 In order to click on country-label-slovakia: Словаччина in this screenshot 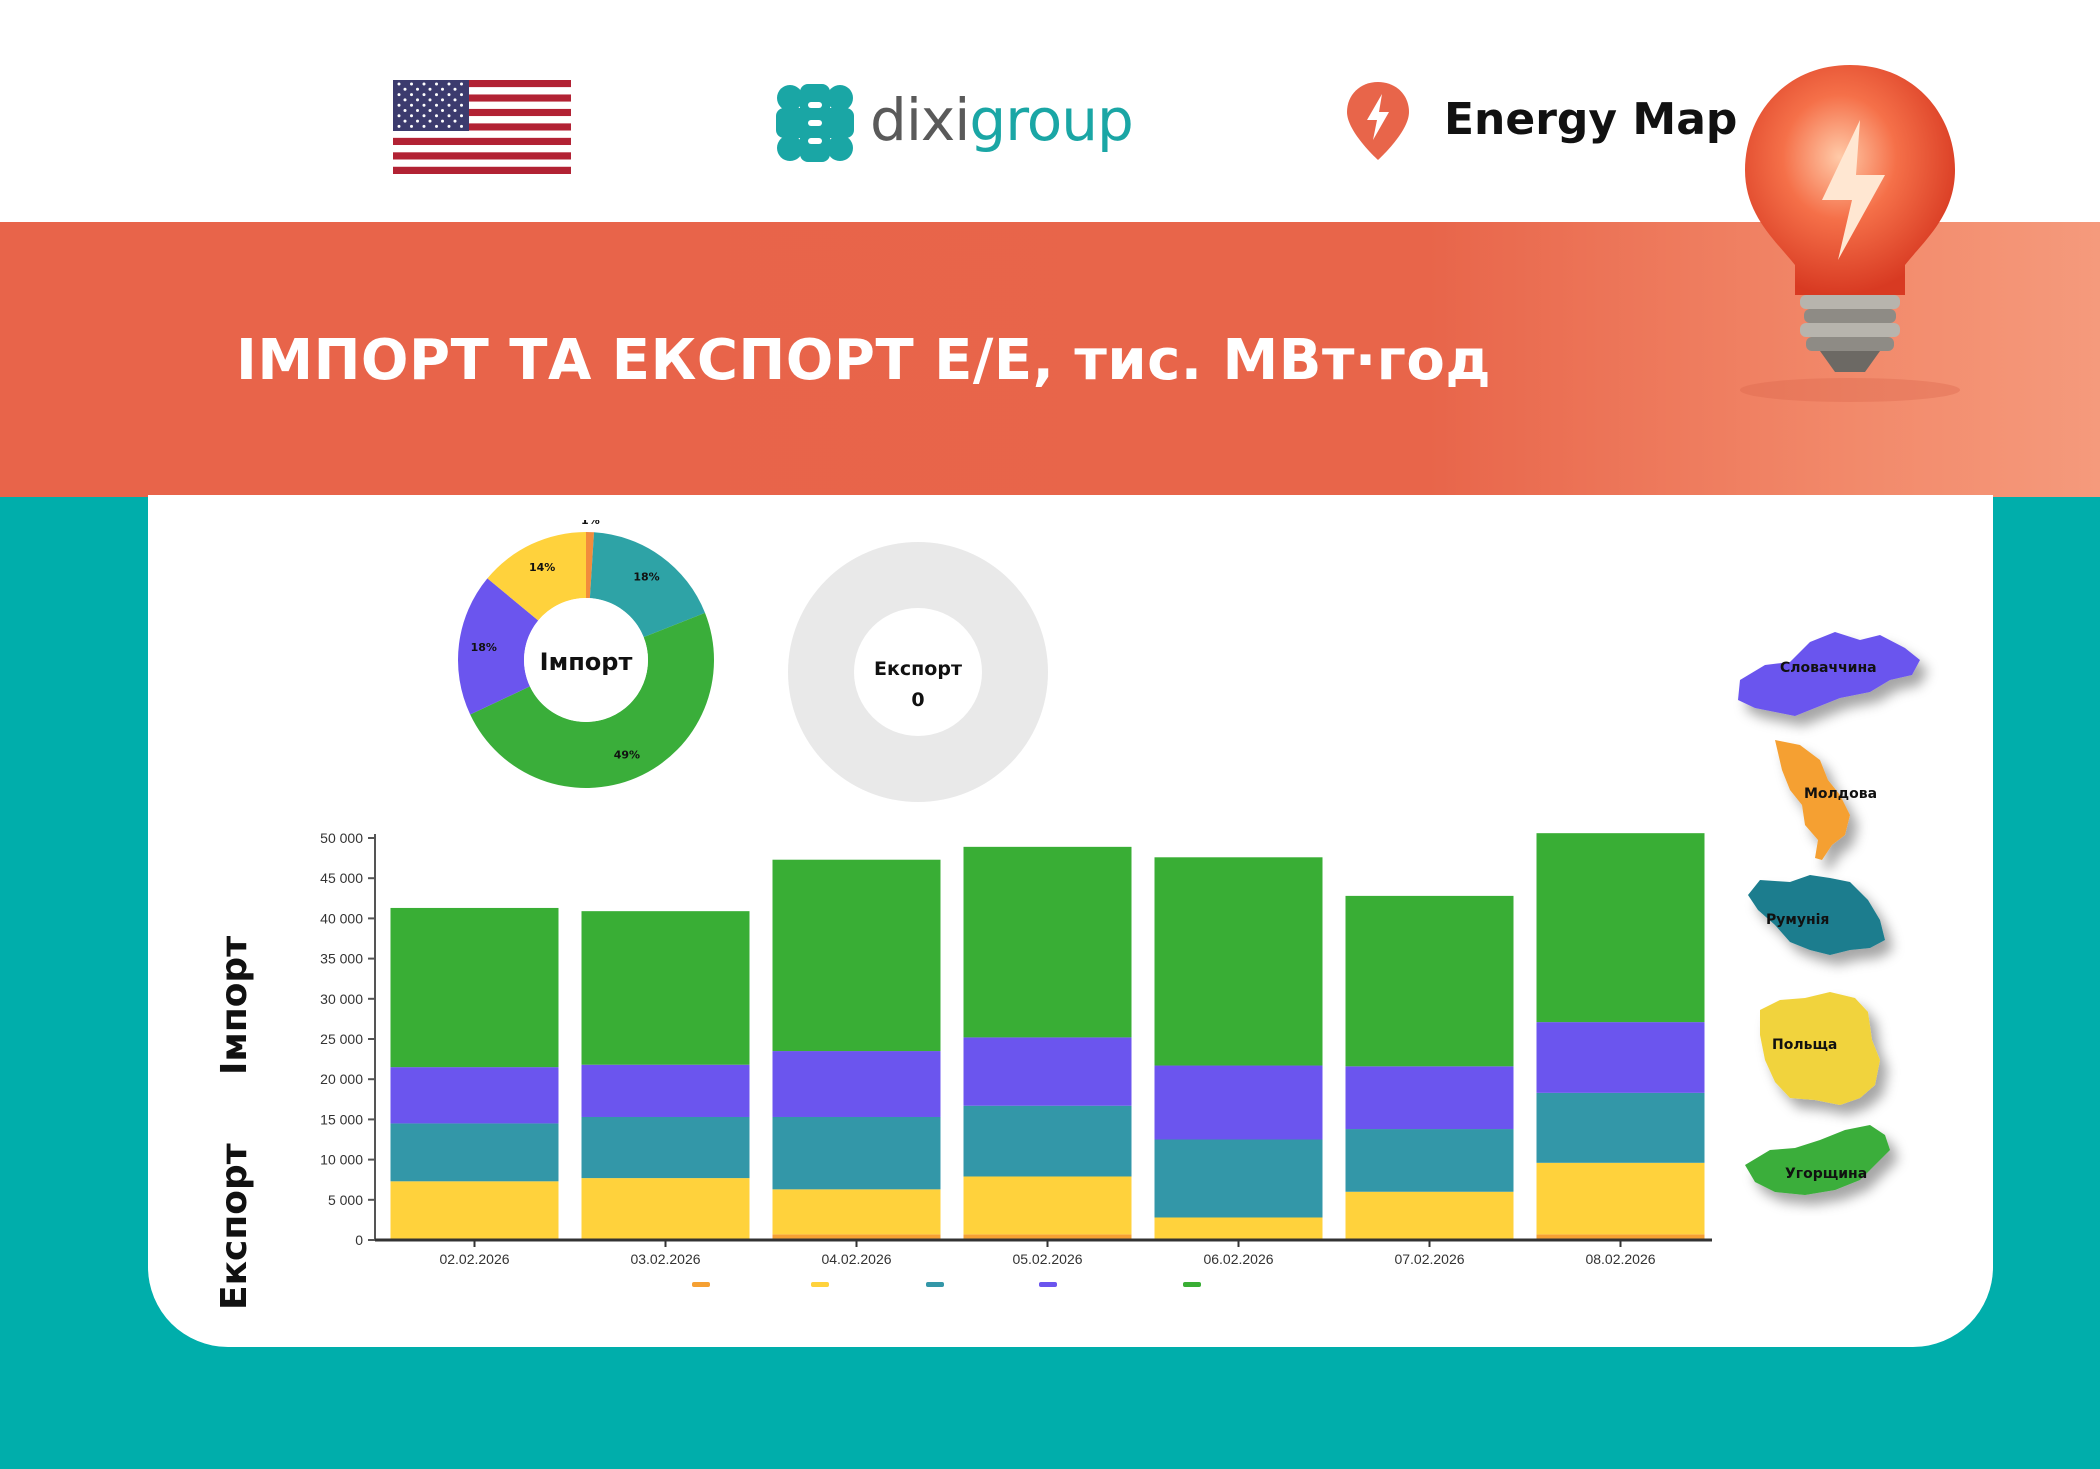, I will do `click(1828, 668)`.